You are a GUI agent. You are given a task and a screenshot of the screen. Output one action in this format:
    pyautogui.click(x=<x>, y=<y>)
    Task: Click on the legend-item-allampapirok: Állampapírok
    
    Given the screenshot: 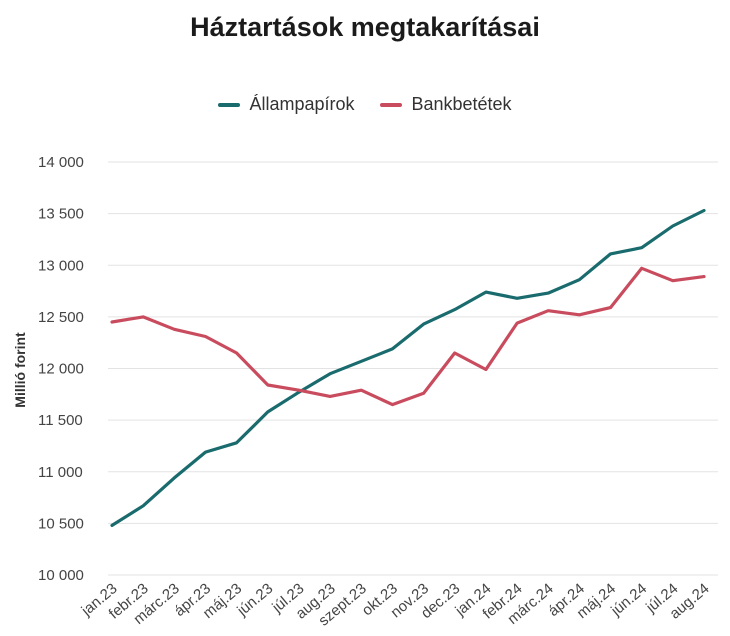 What is the action you would take?
    pyautogui.click(x=286, y=104)
    